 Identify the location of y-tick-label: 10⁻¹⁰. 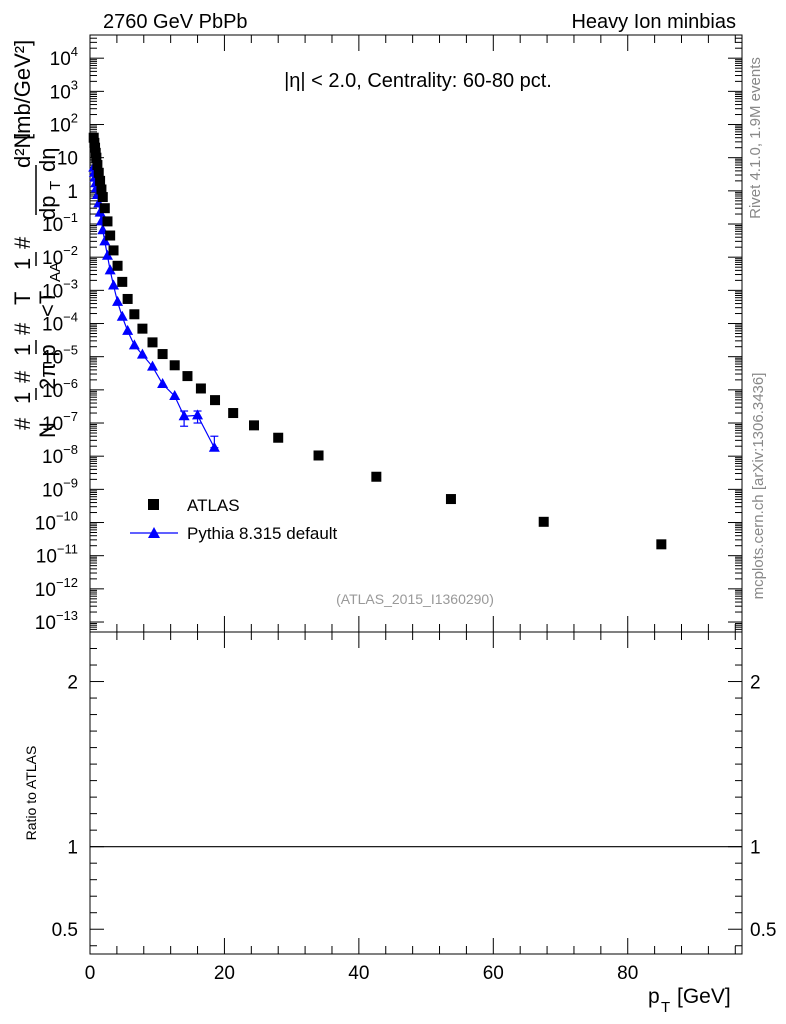
(56, 522).